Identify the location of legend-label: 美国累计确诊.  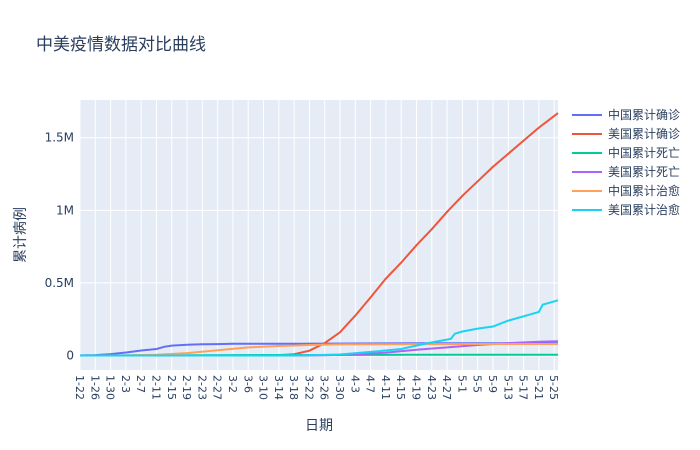
(644, 134).